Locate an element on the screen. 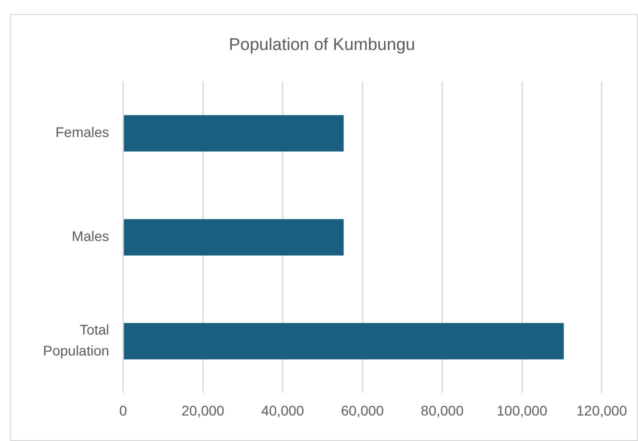 This screenshot has height=441, width=638. x-tick-label: 0 is located at coordinates (123, 410).